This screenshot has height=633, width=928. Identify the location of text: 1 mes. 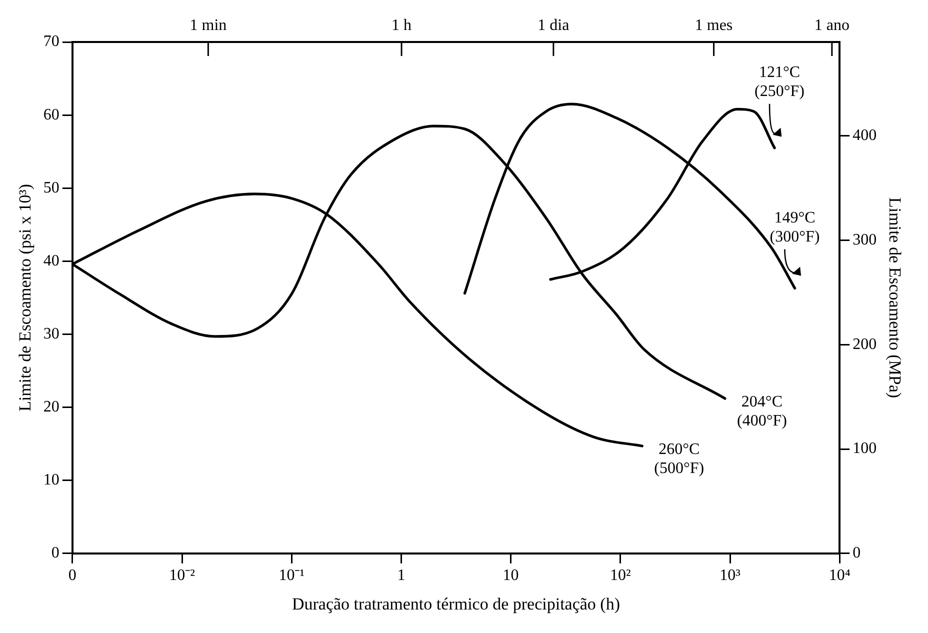
(713, 25).